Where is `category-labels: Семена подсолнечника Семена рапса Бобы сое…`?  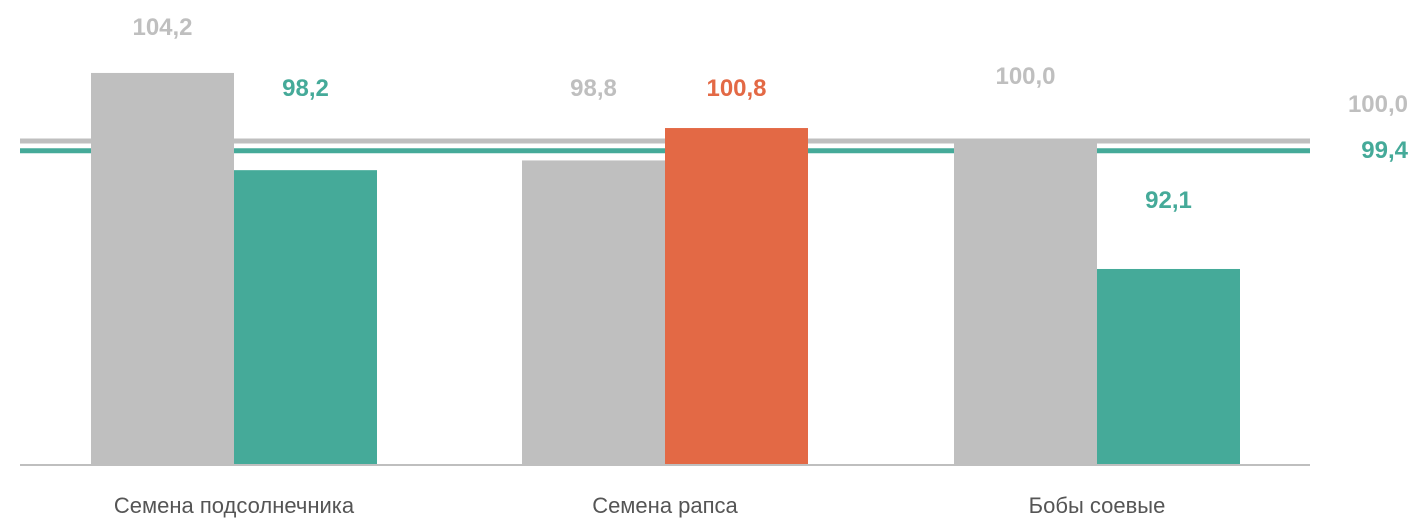 category-labels: Семена подсолнечника Семена рапса Бобы сое… is located at coordinates (639, 505).